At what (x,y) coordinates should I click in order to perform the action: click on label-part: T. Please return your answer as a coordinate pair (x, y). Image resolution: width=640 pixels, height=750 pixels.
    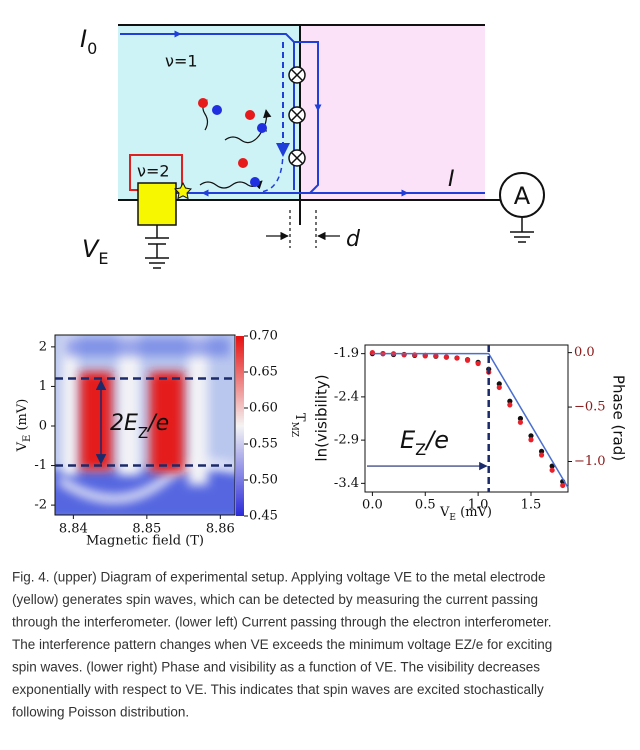
    Looking at the image, I should click on (300, 417).